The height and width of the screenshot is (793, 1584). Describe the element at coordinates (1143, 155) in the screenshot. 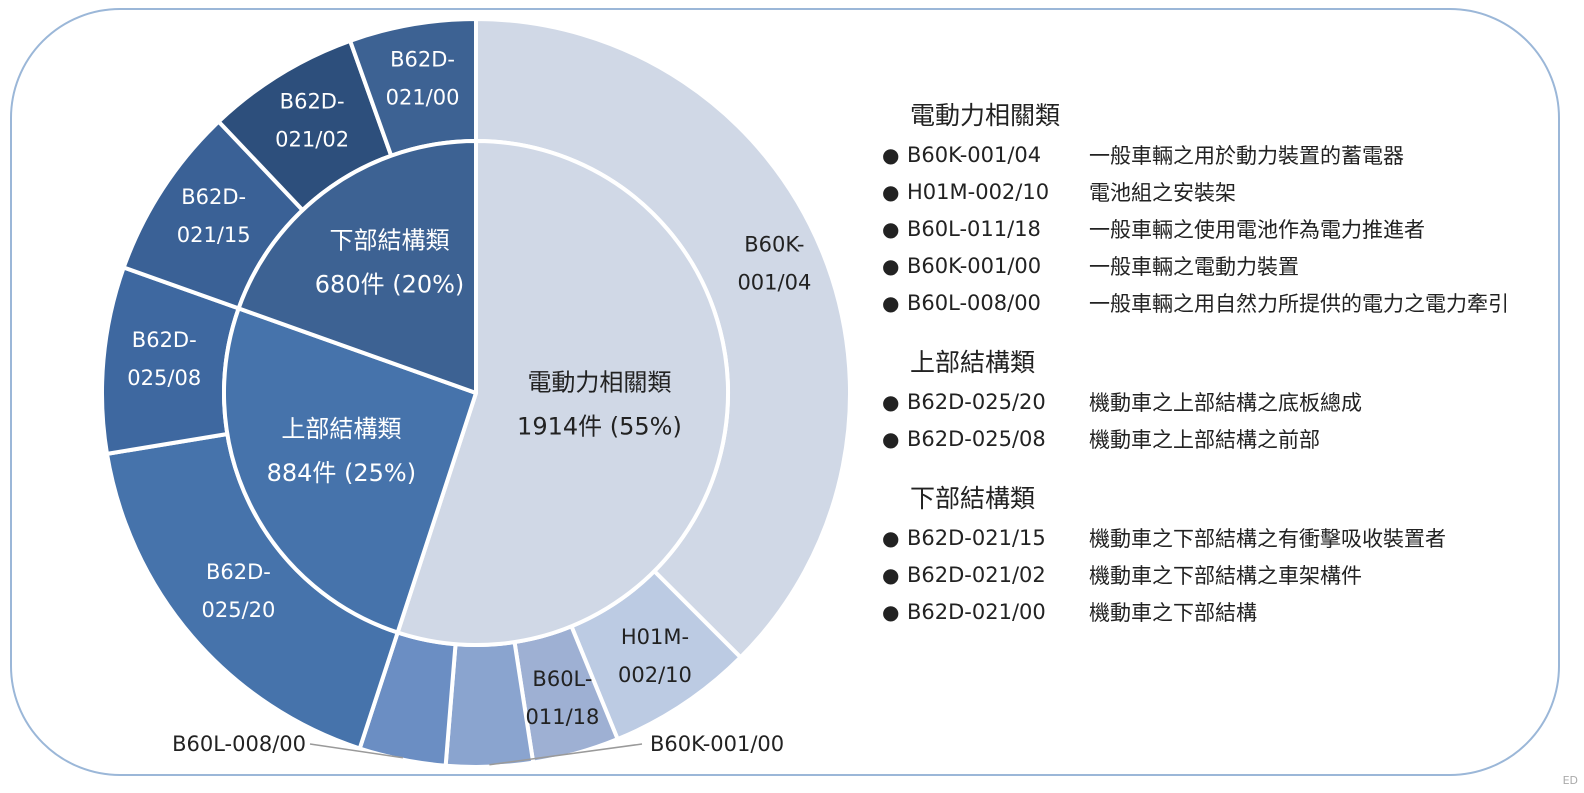

I see `legend-item: ● B60K-001/04 一般車輛之用於動力裝置的蓄電器` at that location.